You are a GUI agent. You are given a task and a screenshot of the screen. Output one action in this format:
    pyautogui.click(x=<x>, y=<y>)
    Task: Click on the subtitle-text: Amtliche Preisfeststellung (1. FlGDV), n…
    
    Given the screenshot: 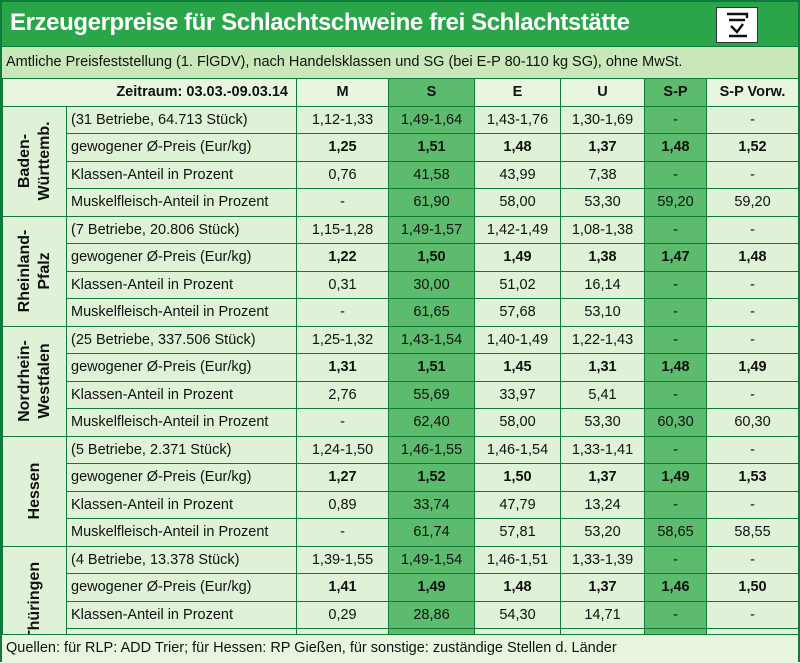 What is the action you would take?
    pyautogui.click(x=344, y=62)
    